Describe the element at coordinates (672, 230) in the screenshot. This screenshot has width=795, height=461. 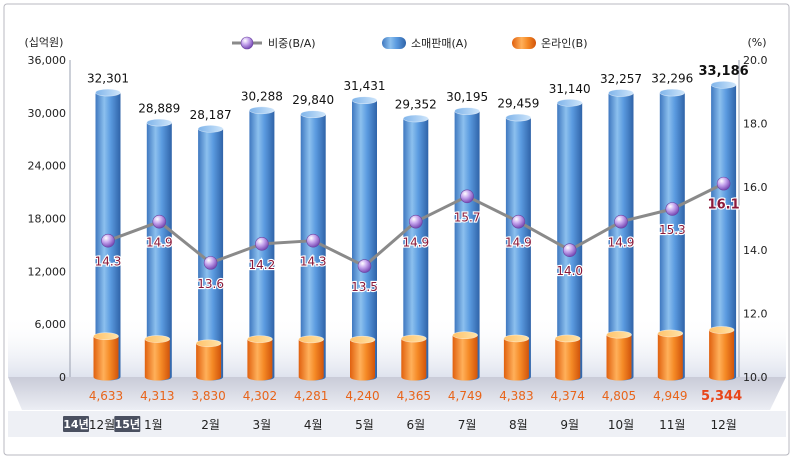
I see `ratio-data-label: 15.3` at that location.